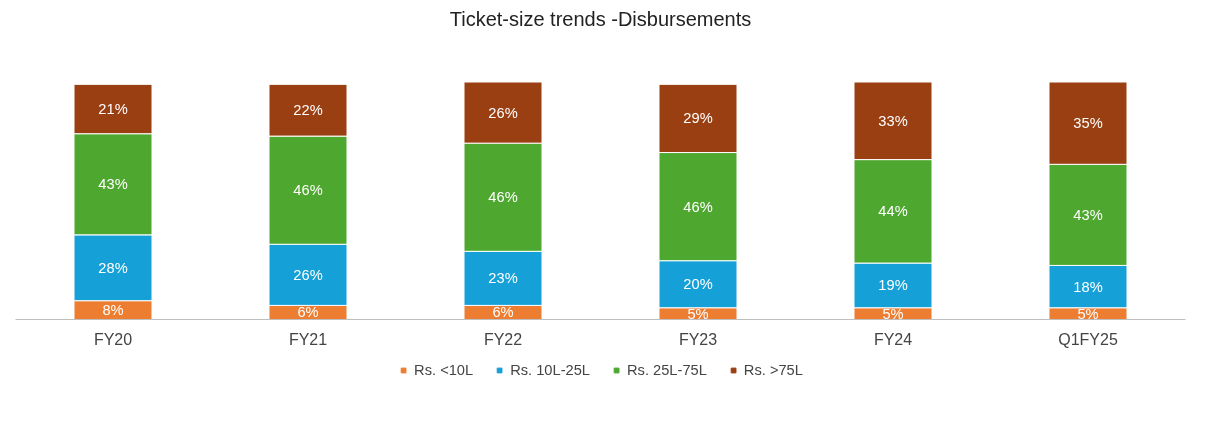 The image size is (1215, 432). I want to click on legend-label: Rs. <10L, so click(444, 370).